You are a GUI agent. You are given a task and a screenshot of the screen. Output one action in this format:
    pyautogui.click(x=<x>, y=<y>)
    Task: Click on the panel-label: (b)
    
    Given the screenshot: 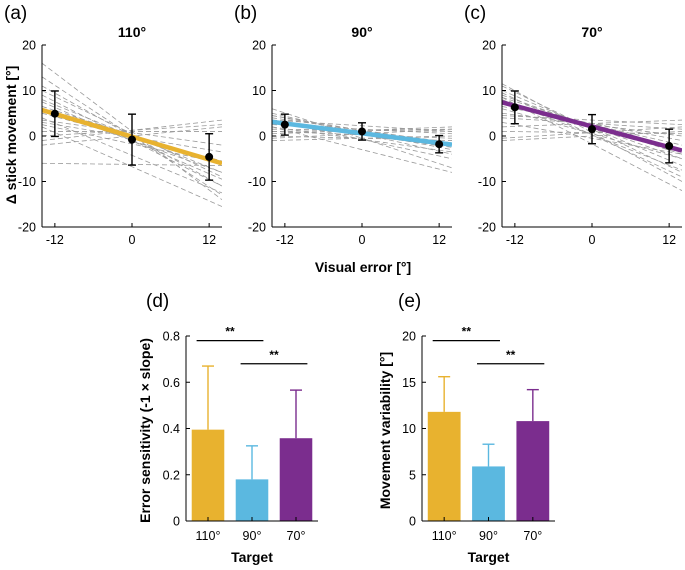 What is the action you would take?
    pyautogui.click(x=245, y=13)
    